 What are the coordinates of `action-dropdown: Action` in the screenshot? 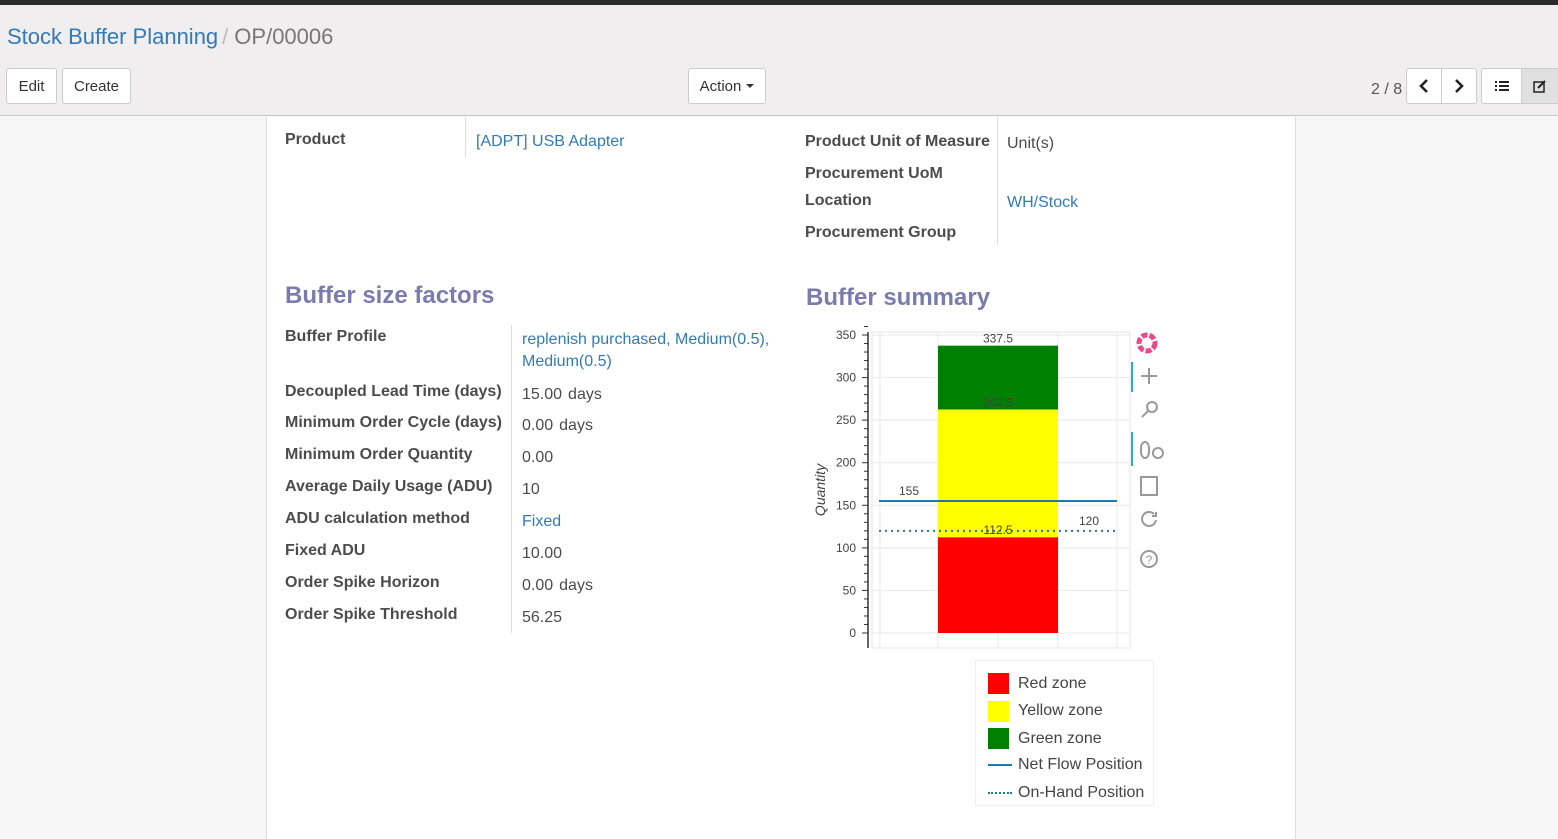 It's located at (727, 86).